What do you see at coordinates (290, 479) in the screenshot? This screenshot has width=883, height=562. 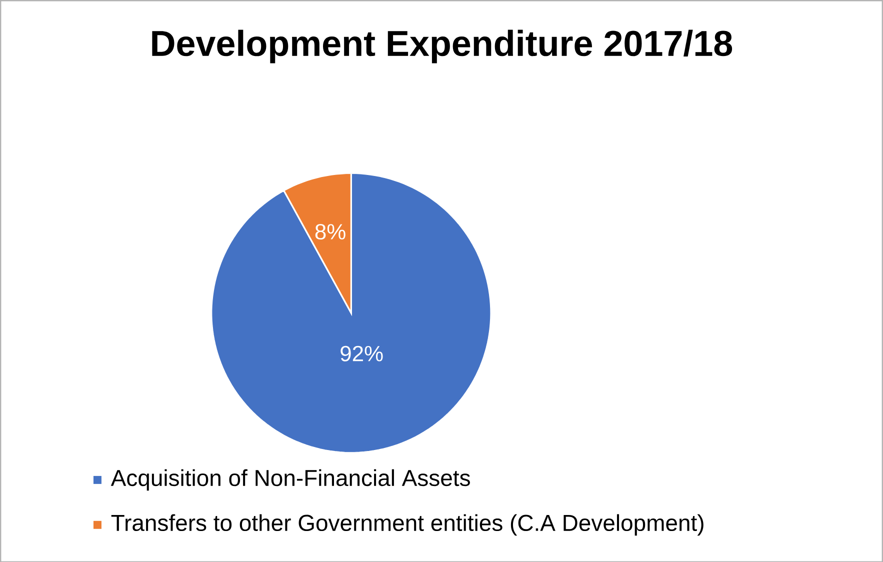 I see `legend-label: Acquisition of Non-Financial Assets` at bounding box center [290, 479].